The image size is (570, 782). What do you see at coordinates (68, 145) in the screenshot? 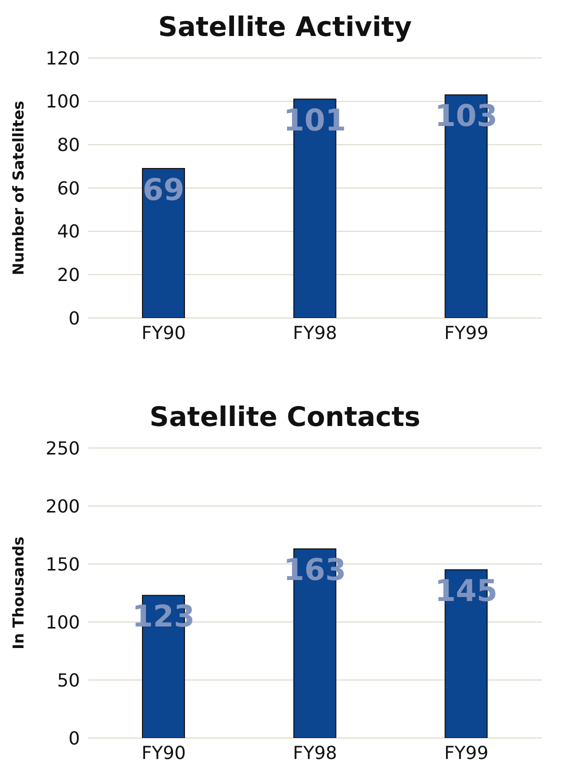
I see `y-tick-label: 80` at bounding box center [68, 145].